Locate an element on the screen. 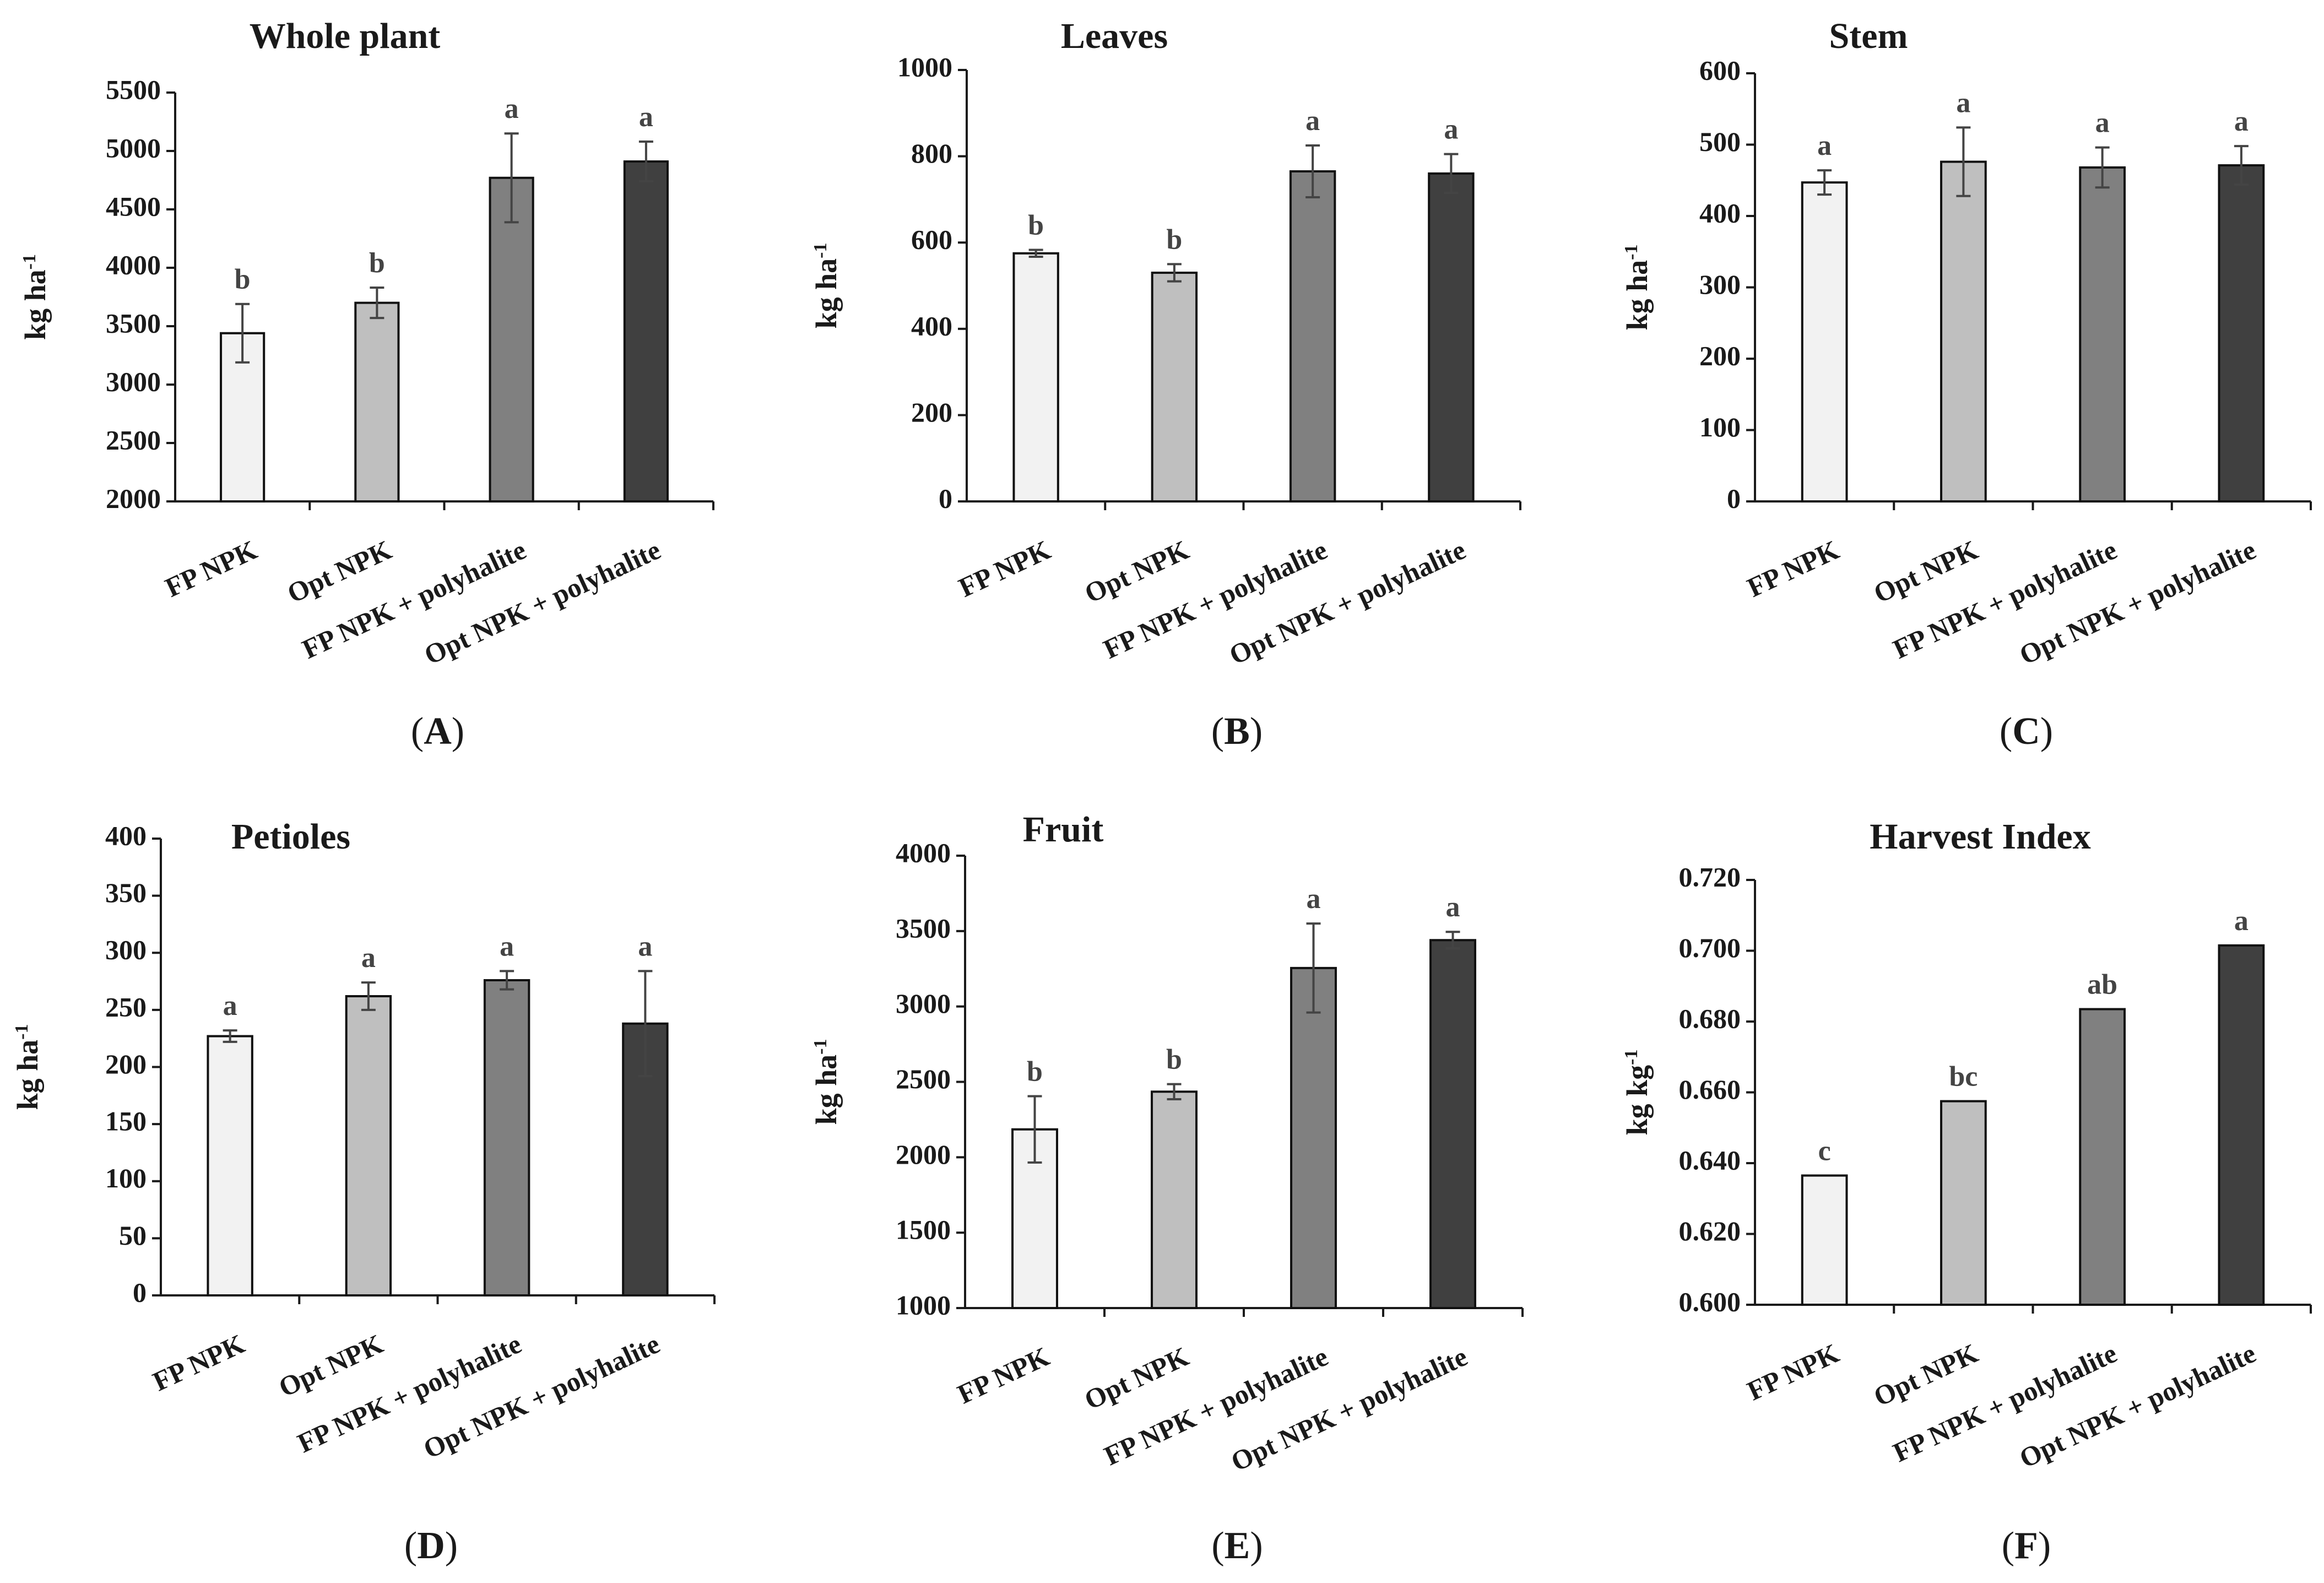 This screenshot has width=2324, height=1583. y-tick-label: 50 is located at coordinates (133, 1235).